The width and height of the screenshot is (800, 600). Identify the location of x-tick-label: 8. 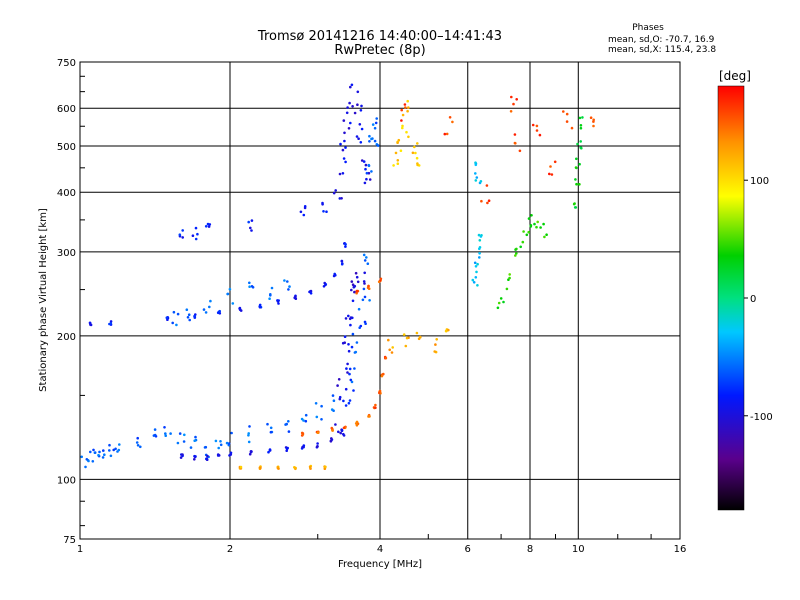
(530, 549).